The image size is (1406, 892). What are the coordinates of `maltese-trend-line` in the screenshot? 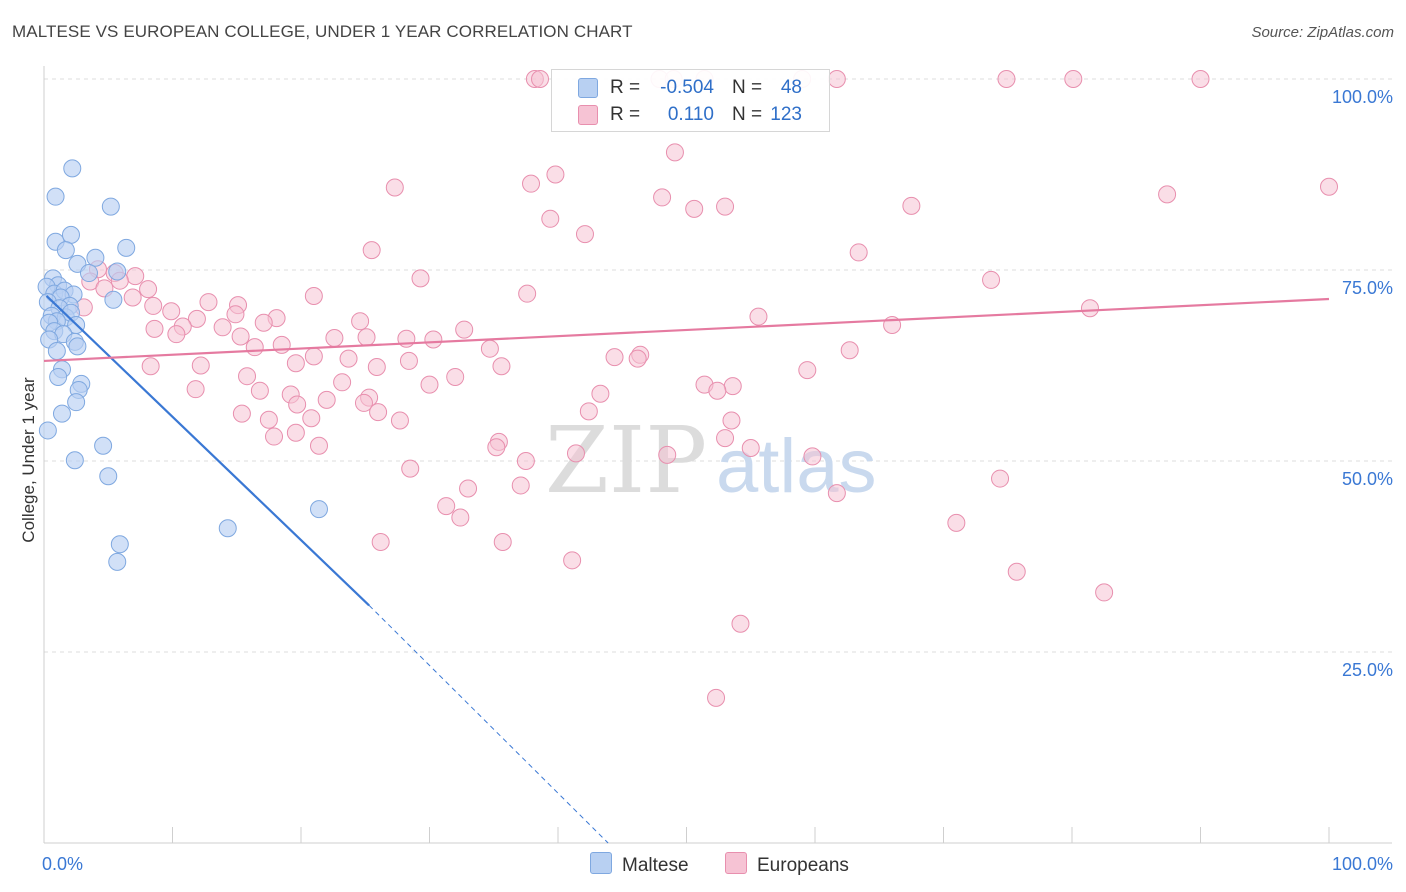 It's located at (207, 451).